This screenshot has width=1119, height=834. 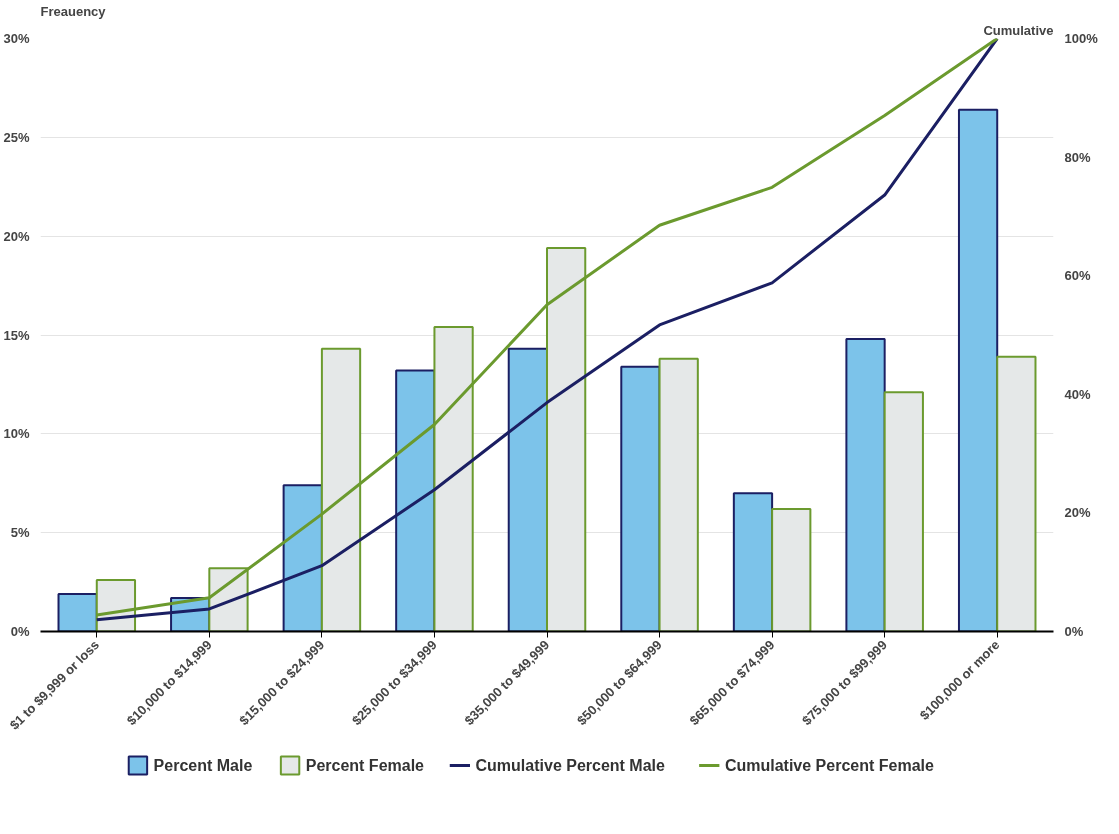 What do you see at coordinates (20, 631) in the screenshot?
I see `y-tick-label: 0%` at bounding box center [20, 631].